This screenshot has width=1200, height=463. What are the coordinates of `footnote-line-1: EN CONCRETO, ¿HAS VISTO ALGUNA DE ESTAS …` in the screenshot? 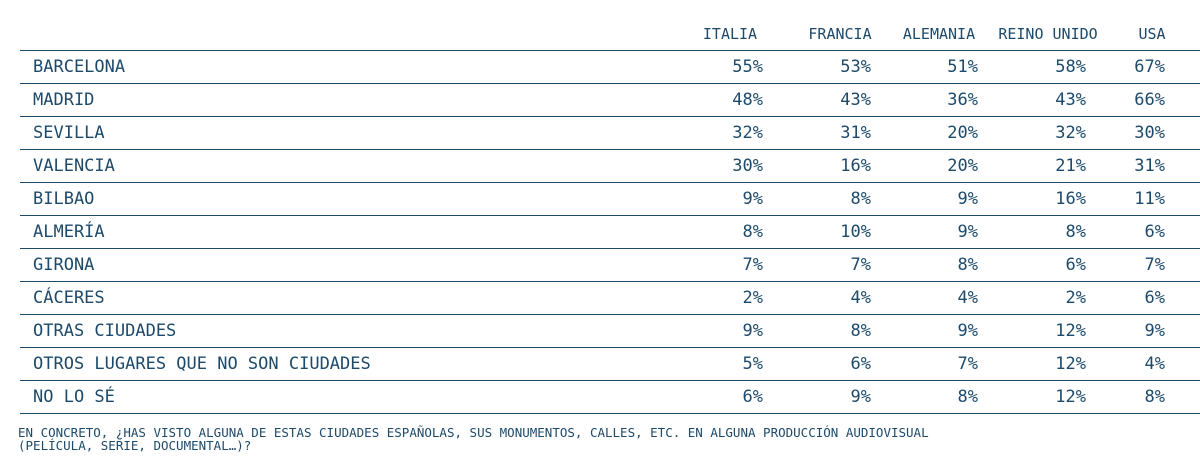 It's located at (473, 432).